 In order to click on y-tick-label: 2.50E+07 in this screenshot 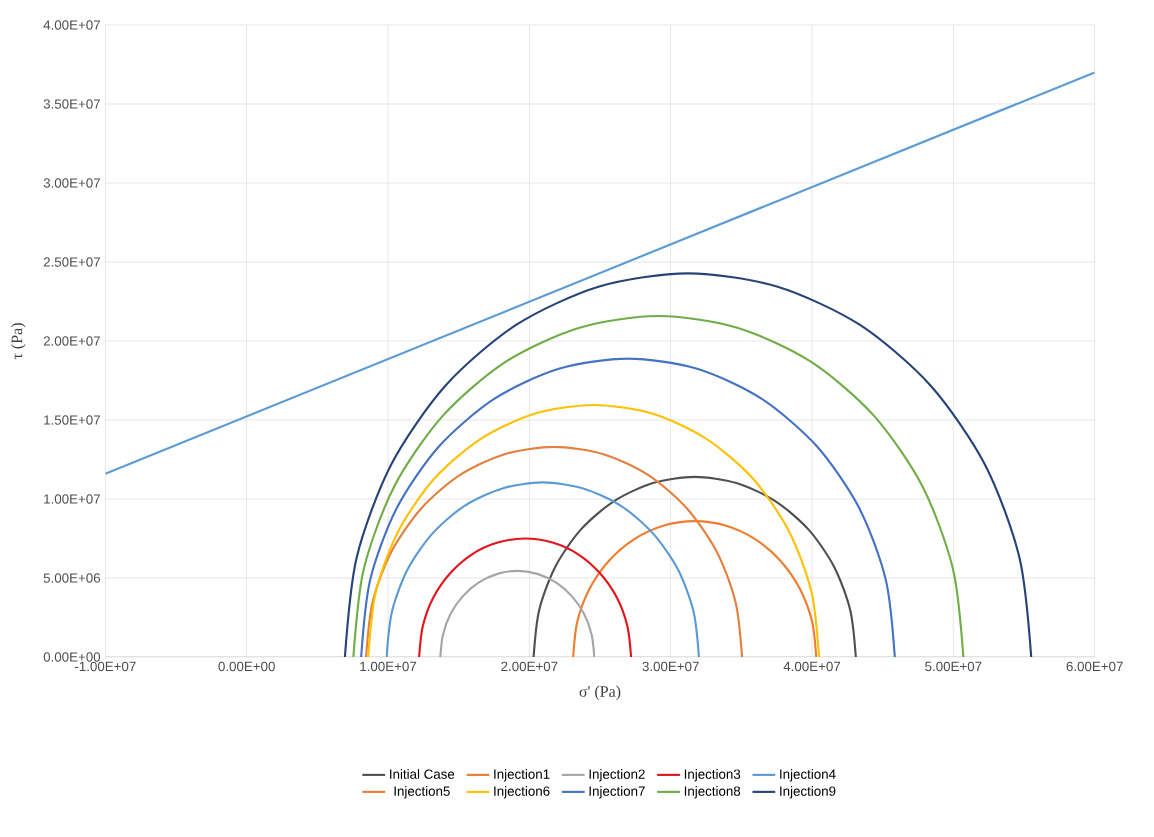, I will do `click(71, 262)`.